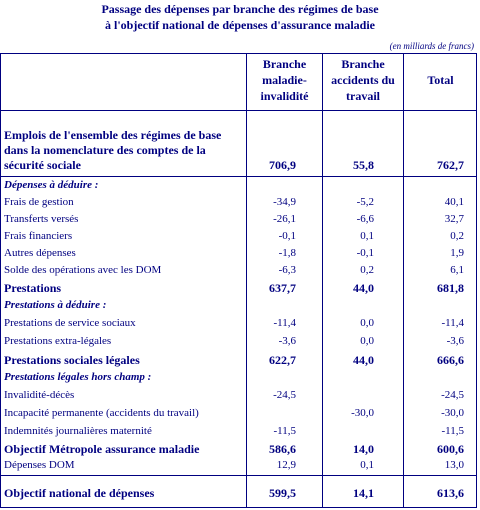 This screenshot has width=480, height=510. Describe the element at coordinates (454, 465) in the screenshot. I see `row-value-total: 13,0` at that location.